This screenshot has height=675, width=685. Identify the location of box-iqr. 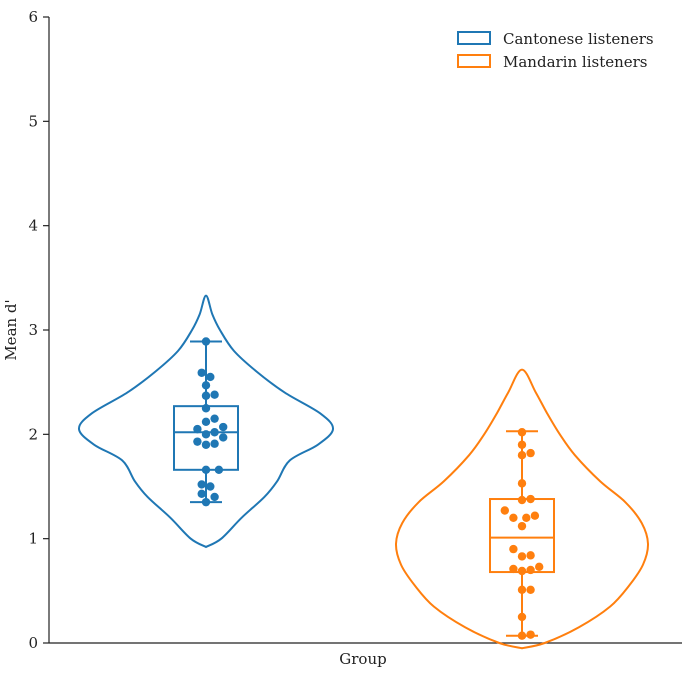
(522, 536).